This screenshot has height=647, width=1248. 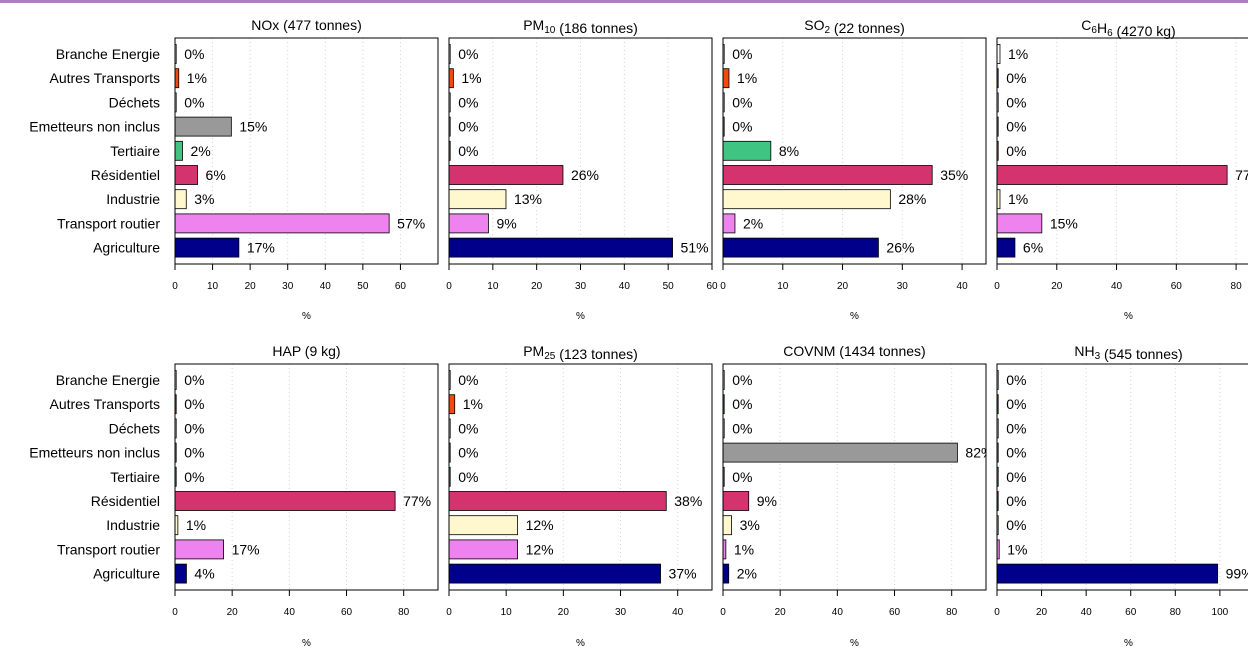 I want to click on x-tick-label: 80, so click(x=1237, y=286).